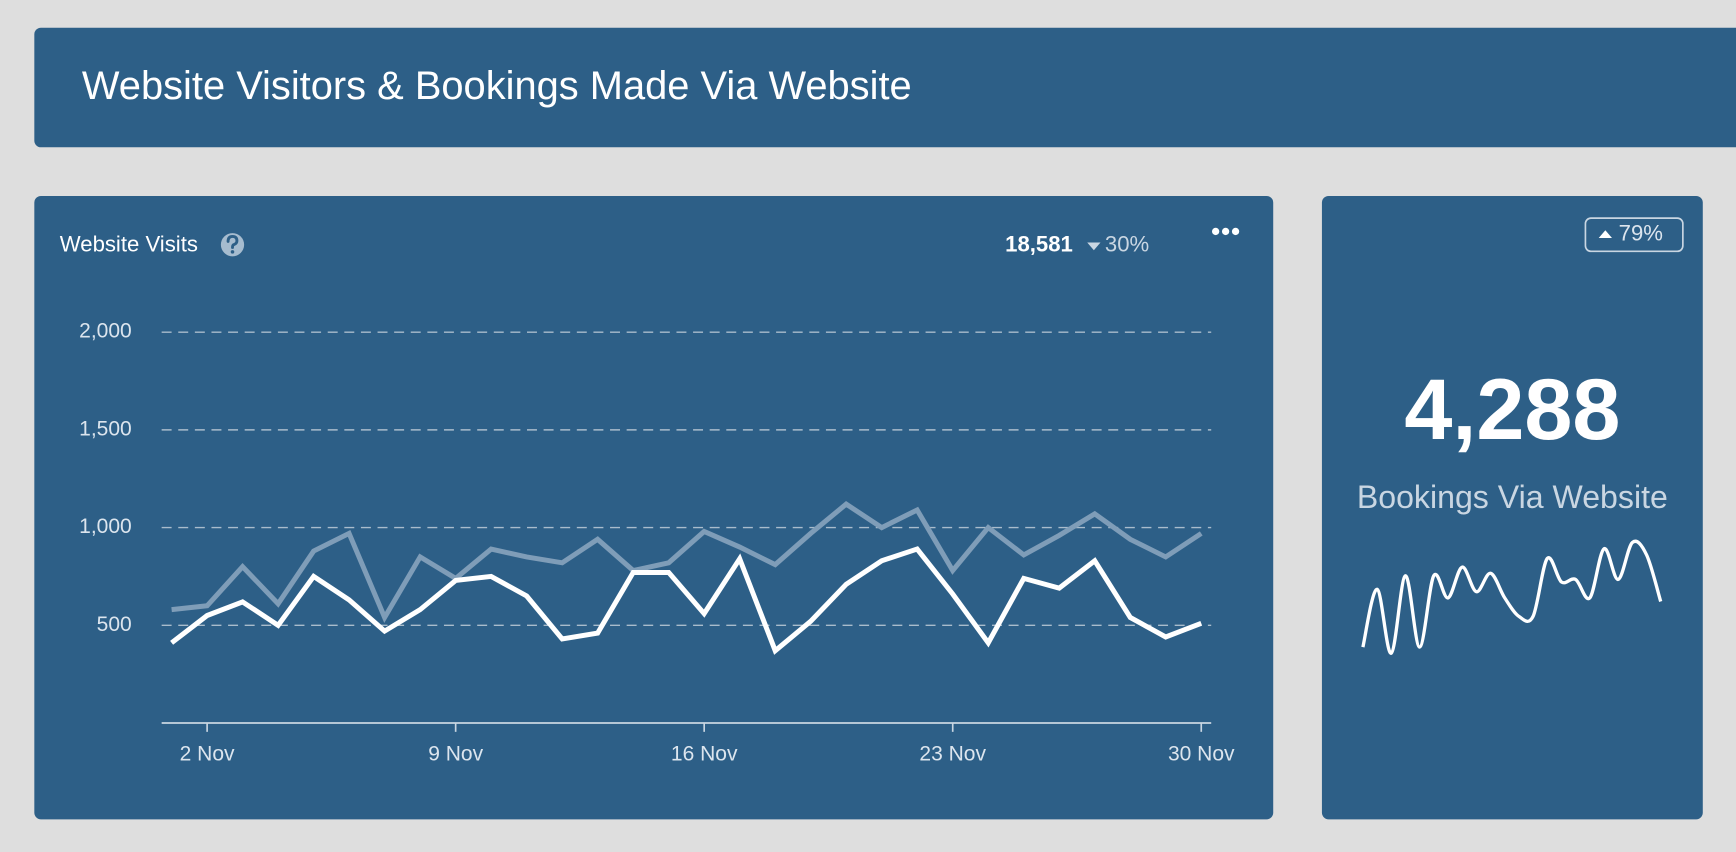 The width and height of the screenshot is (1736, 852). Describe the element at coordinates (1127, 244) in the screenshot. I see `visits-change: 30%` at that location.